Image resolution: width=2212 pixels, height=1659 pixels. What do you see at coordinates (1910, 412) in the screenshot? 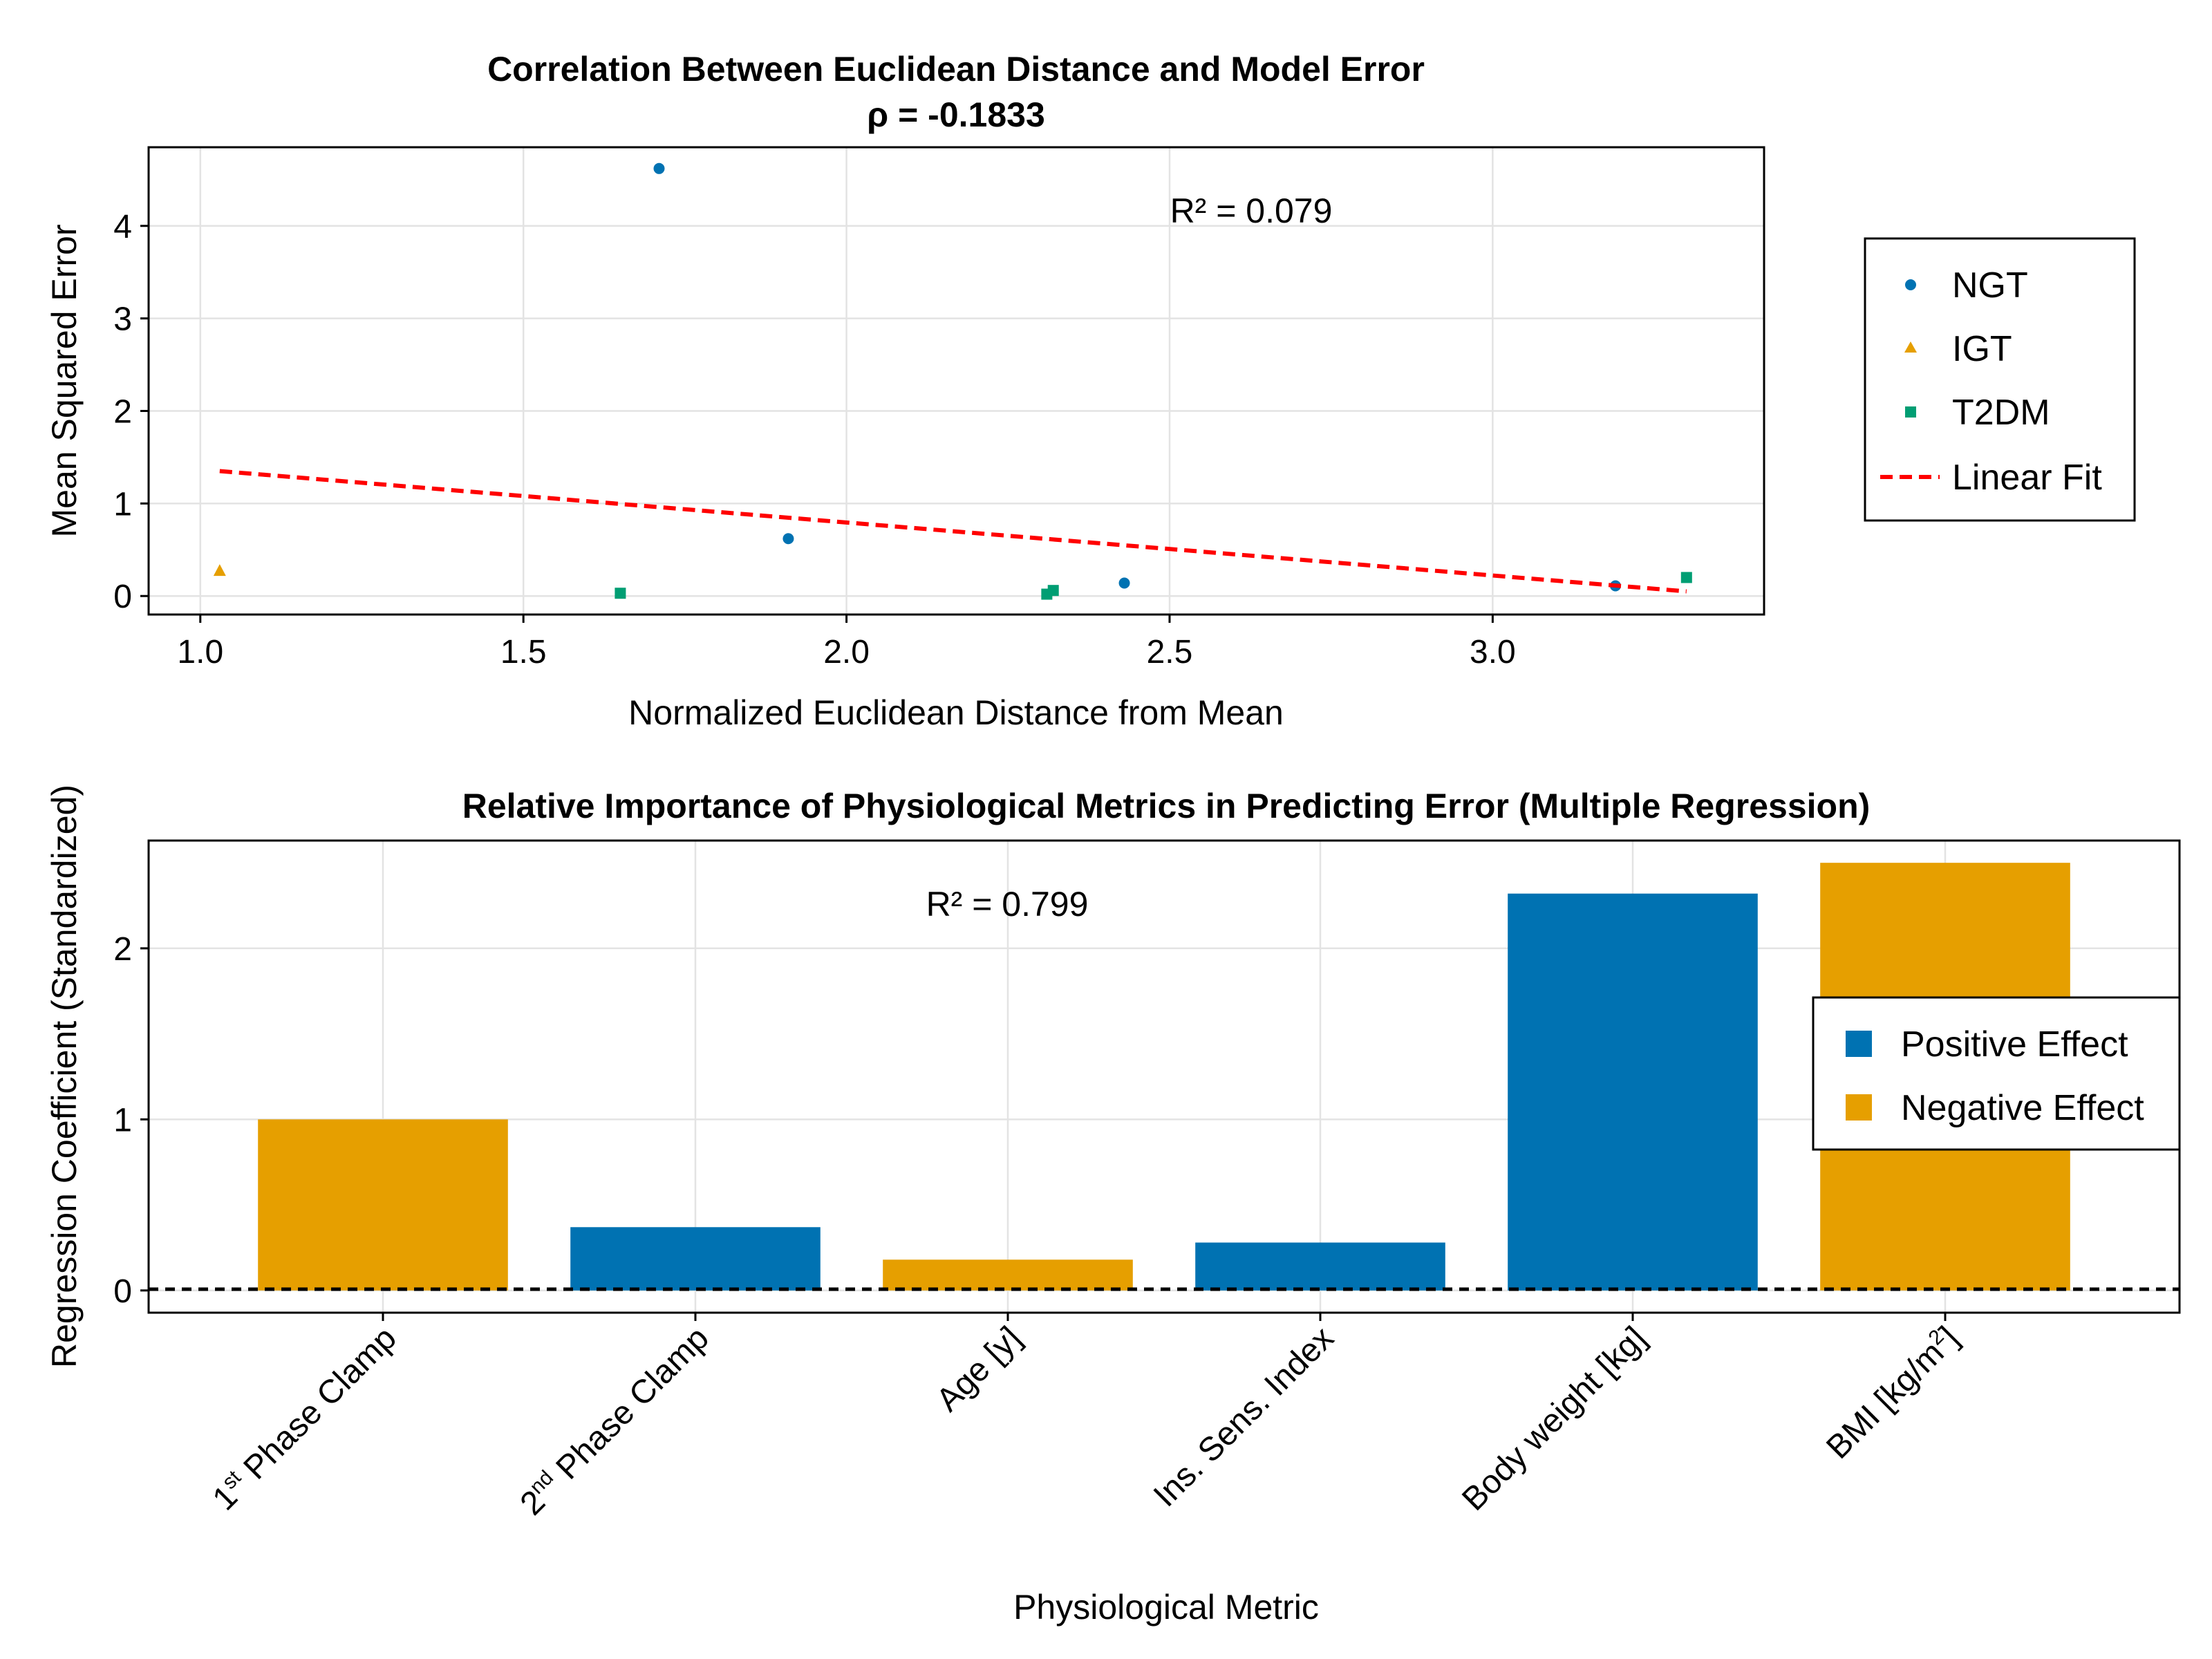
I see `legend-t2dm-marker` at bounding box center [1910, 412].